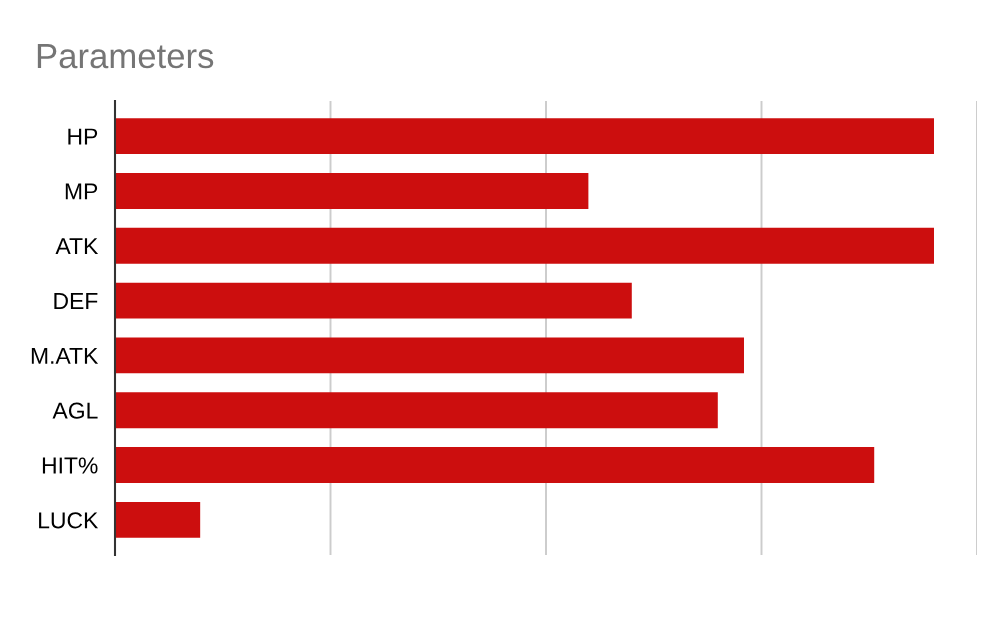 This screenshot has height=624, width=1008. What do you see at coordinates (125, 56) in the screenshot?
I see `chart-title: Parameters` at bounding box center [125, 56].